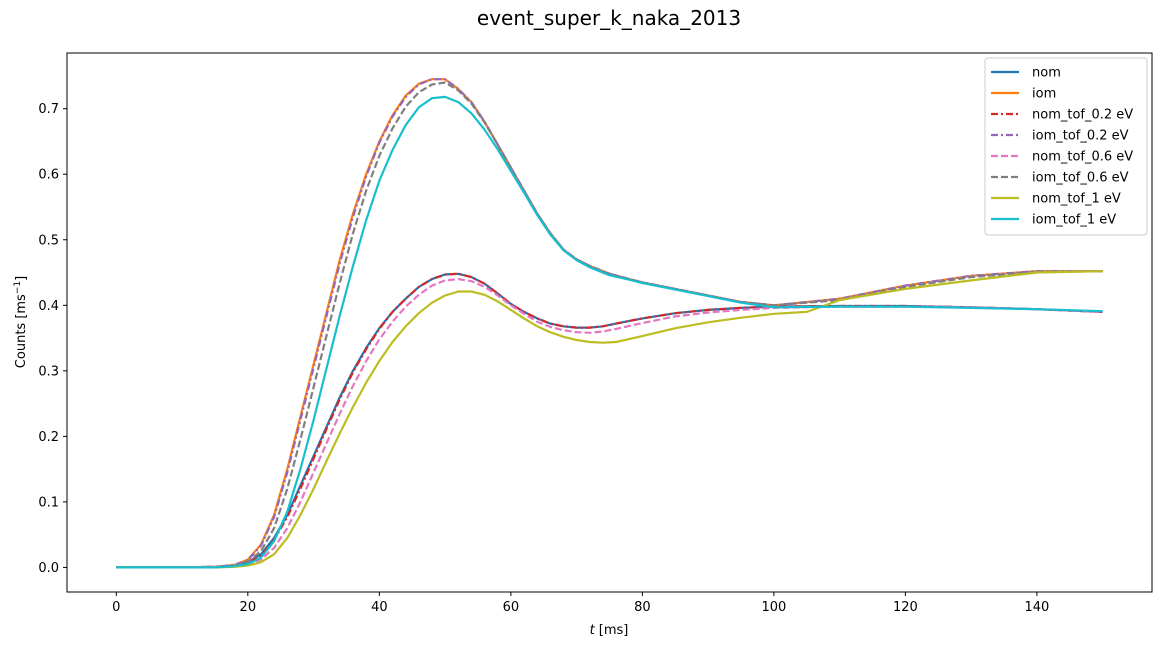  What do you see at coordinates (1074, 220) in the screenshot?
I see `legend-label: iom_tof_1 eV` at bounding box center [1074, 220].